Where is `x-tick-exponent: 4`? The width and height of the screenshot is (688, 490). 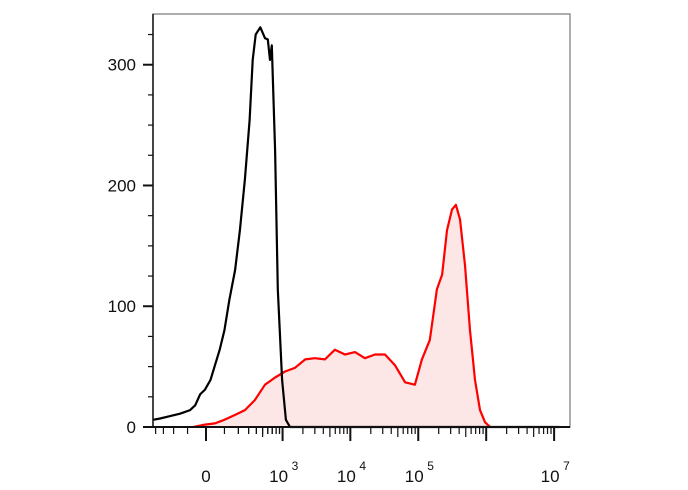
x-tick-exponent: 4 is located at coordinates (362, 466).